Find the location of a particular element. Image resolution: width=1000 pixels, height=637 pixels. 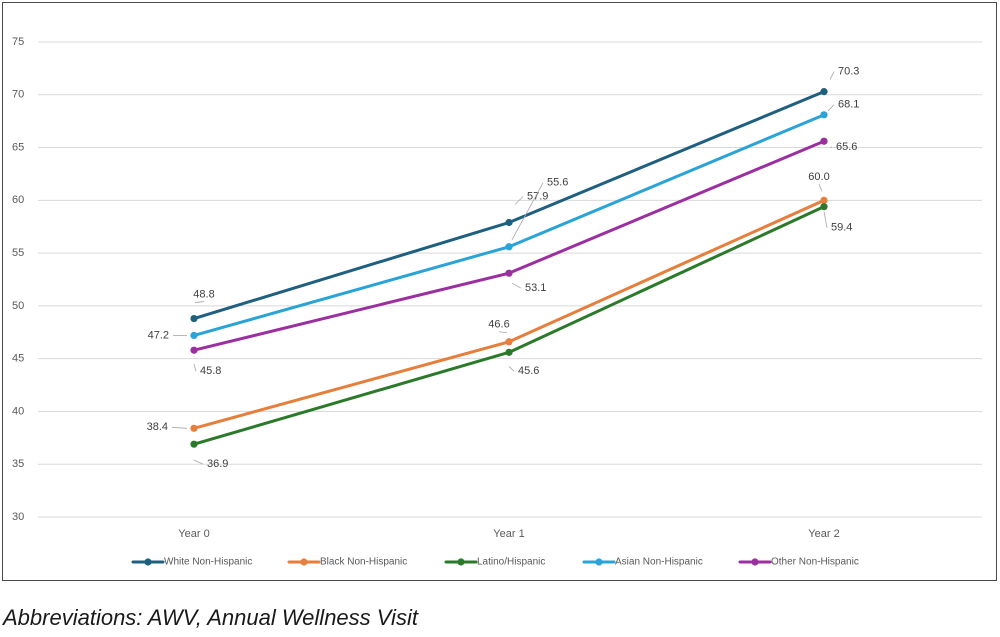

y-tick-label: 35 is located at coordinates (18, 464).